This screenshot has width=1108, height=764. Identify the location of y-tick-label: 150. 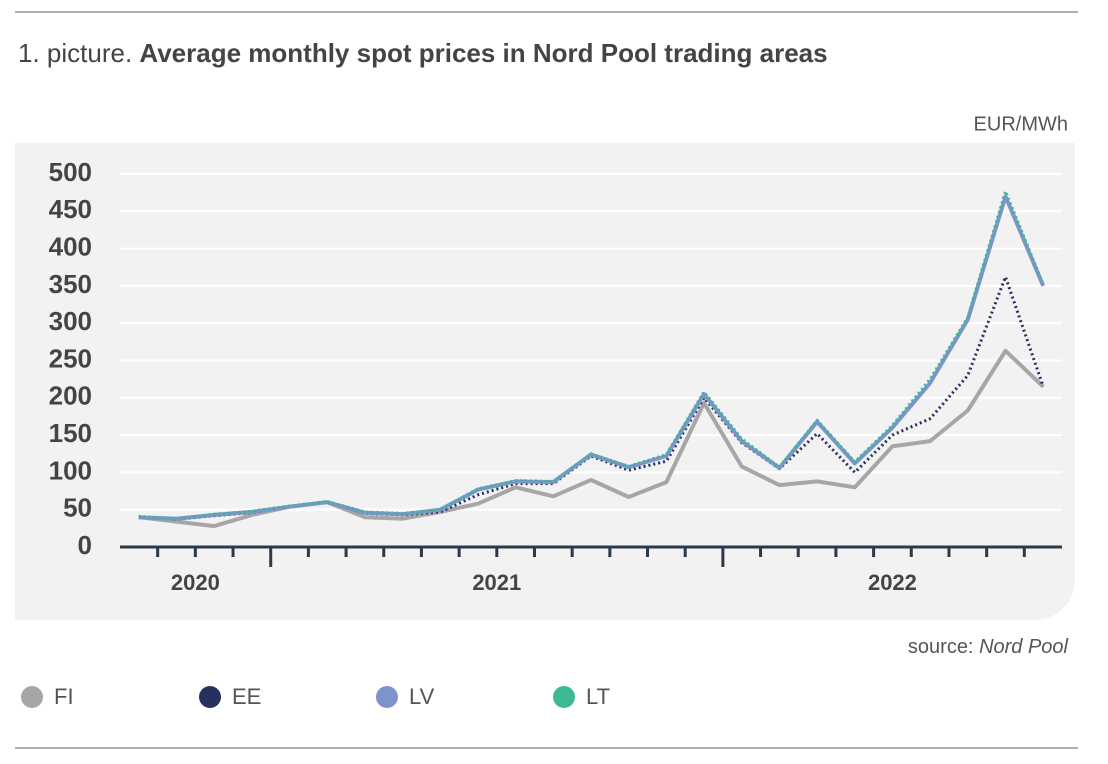
(70, 433).